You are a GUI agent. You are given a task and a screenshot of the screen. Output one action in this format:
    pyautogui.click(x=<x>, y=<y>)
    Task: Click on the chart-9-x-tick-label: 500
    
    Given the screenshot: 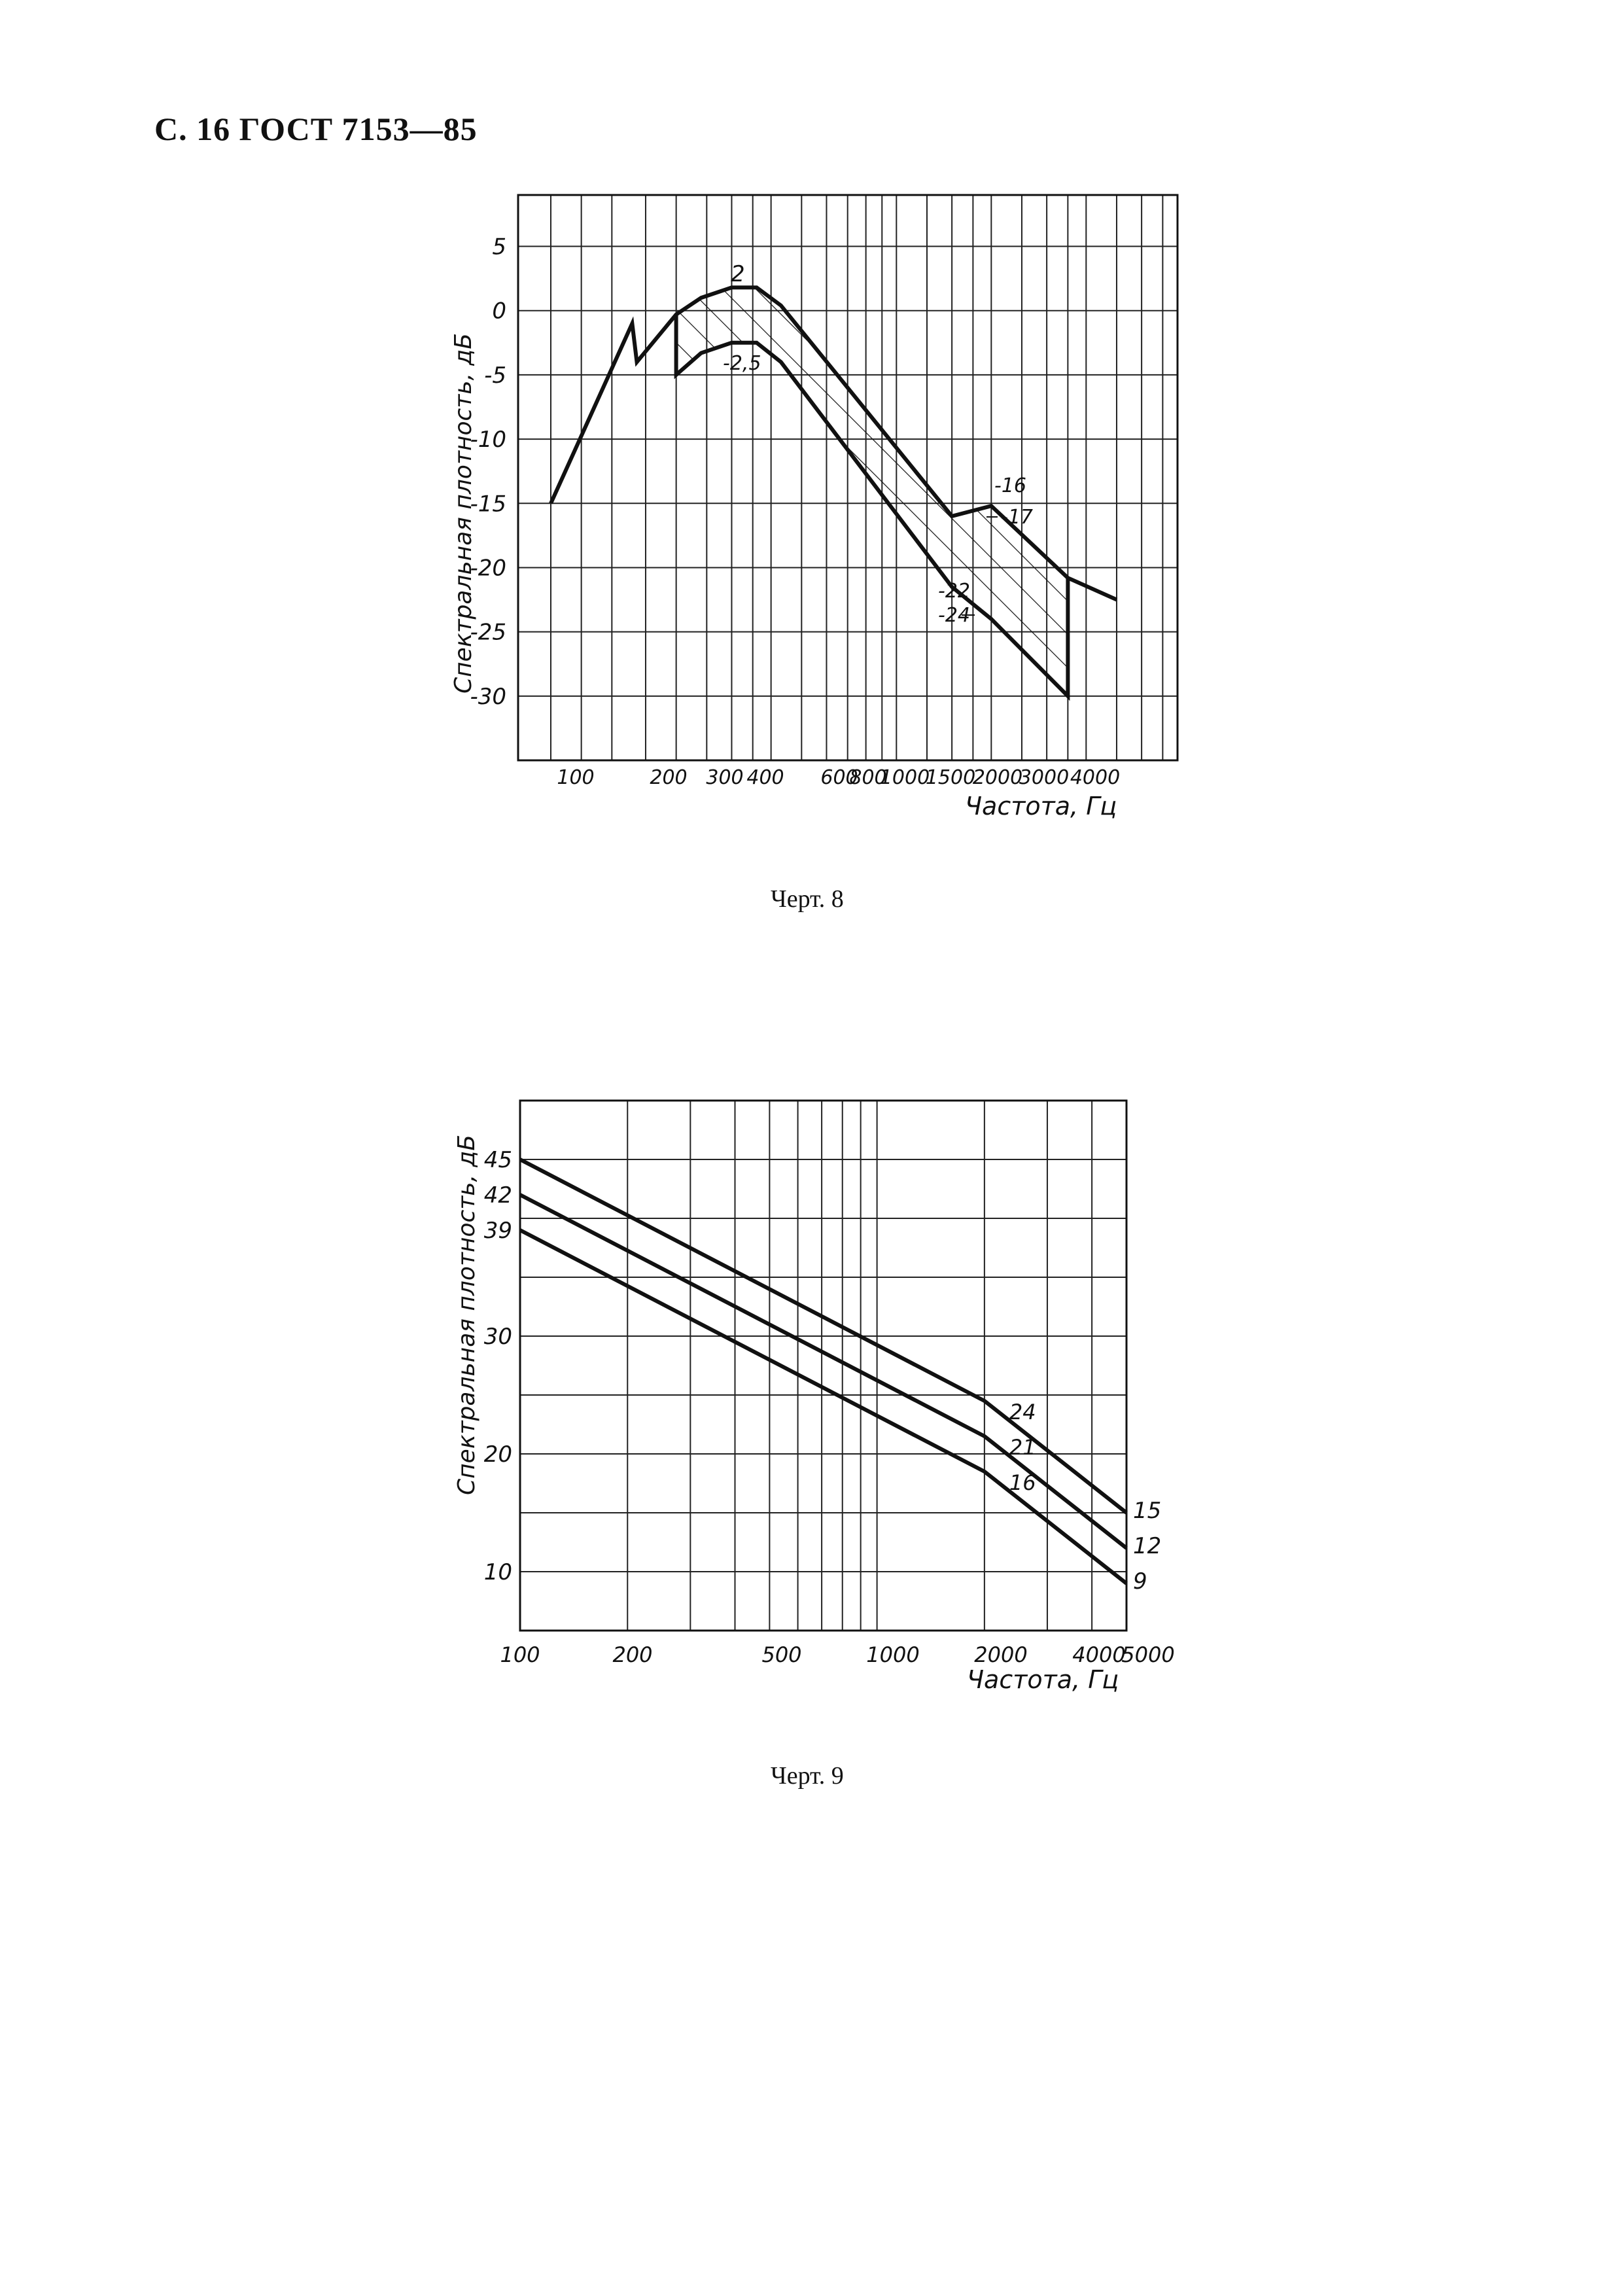 What is the action you would take?
    pyautogui.click(x=781, y=1654)
    